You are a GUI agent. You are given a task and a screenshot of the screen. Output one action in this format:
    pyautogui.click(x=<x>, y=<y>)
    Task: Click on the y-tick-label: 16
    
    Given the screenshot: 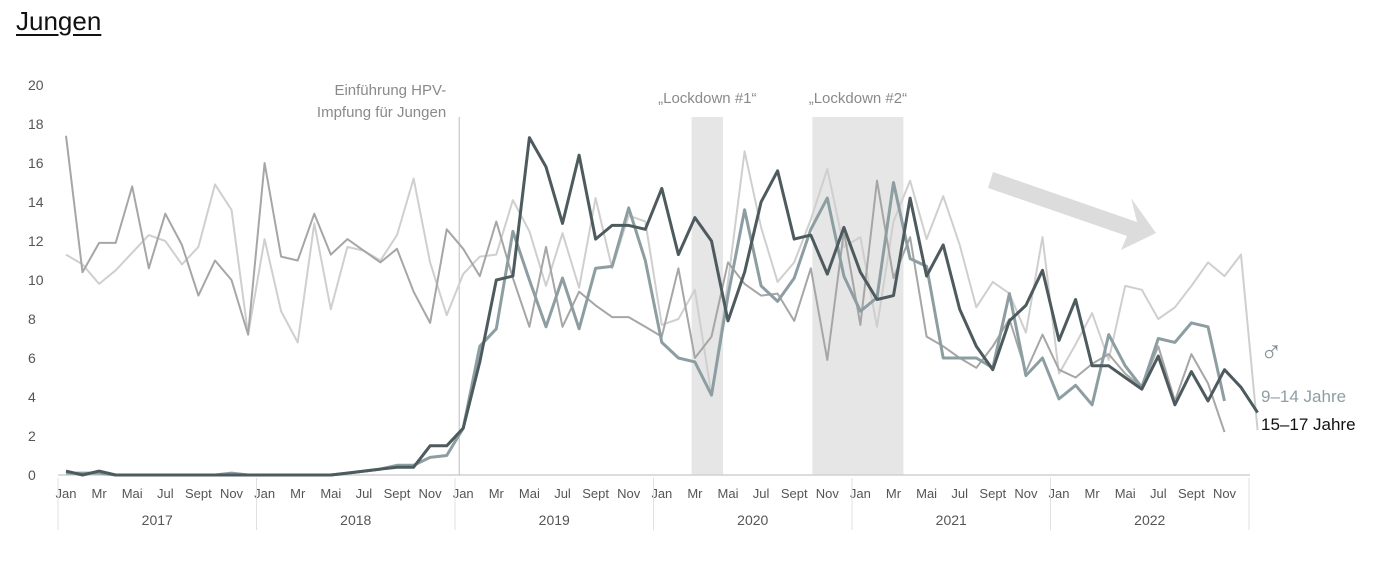 What is the action you would take?
    pyautogui.click(x=36, y=163)
    